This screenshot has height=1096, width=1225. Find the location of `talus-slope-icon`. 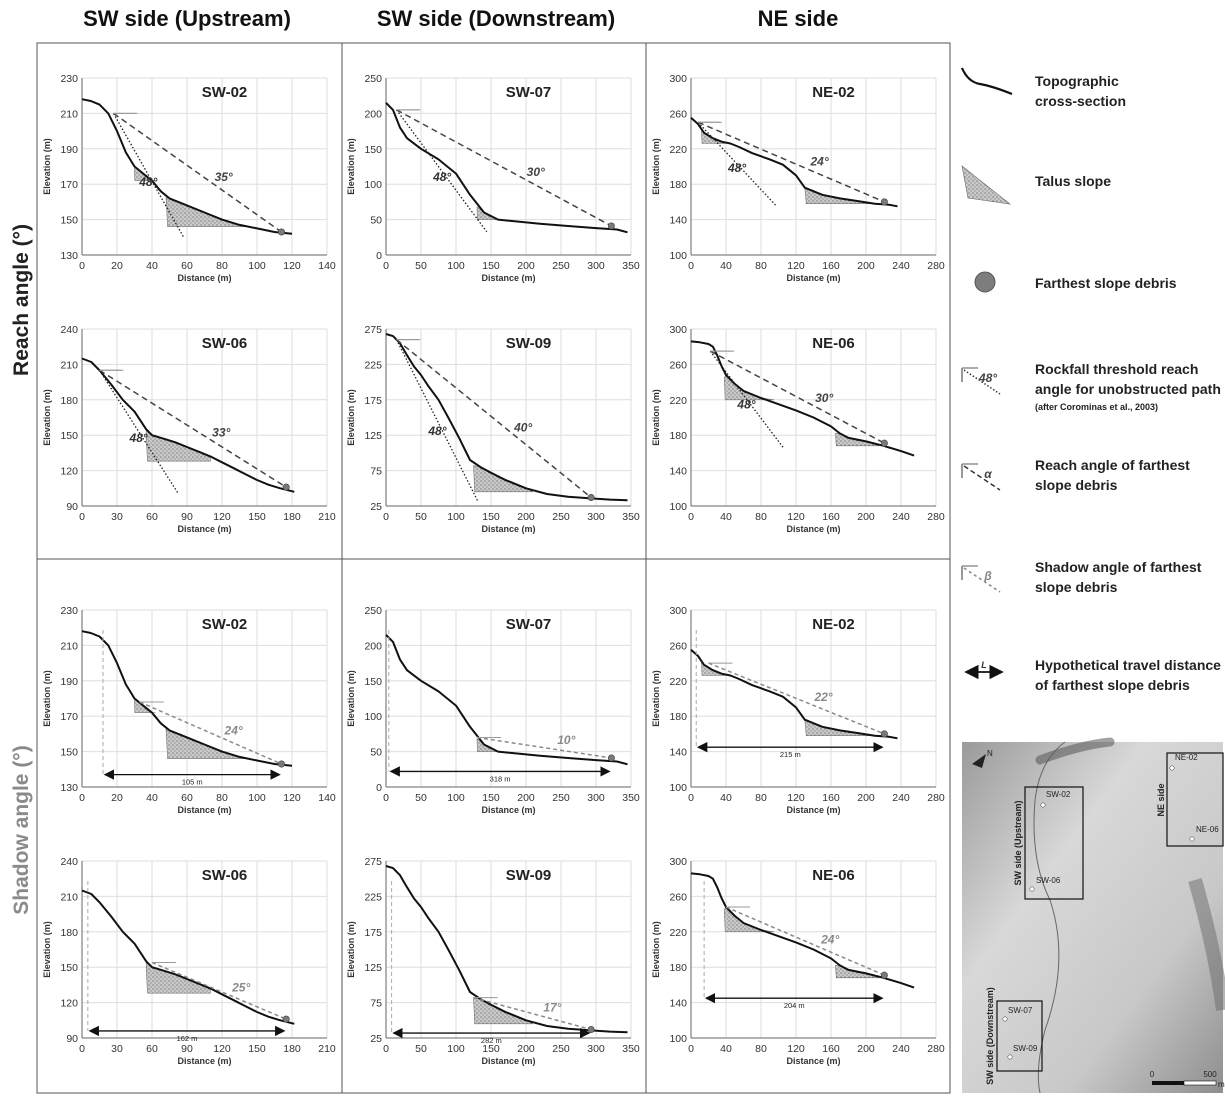

talus-slope-icon is located at coordinates (986, 185).